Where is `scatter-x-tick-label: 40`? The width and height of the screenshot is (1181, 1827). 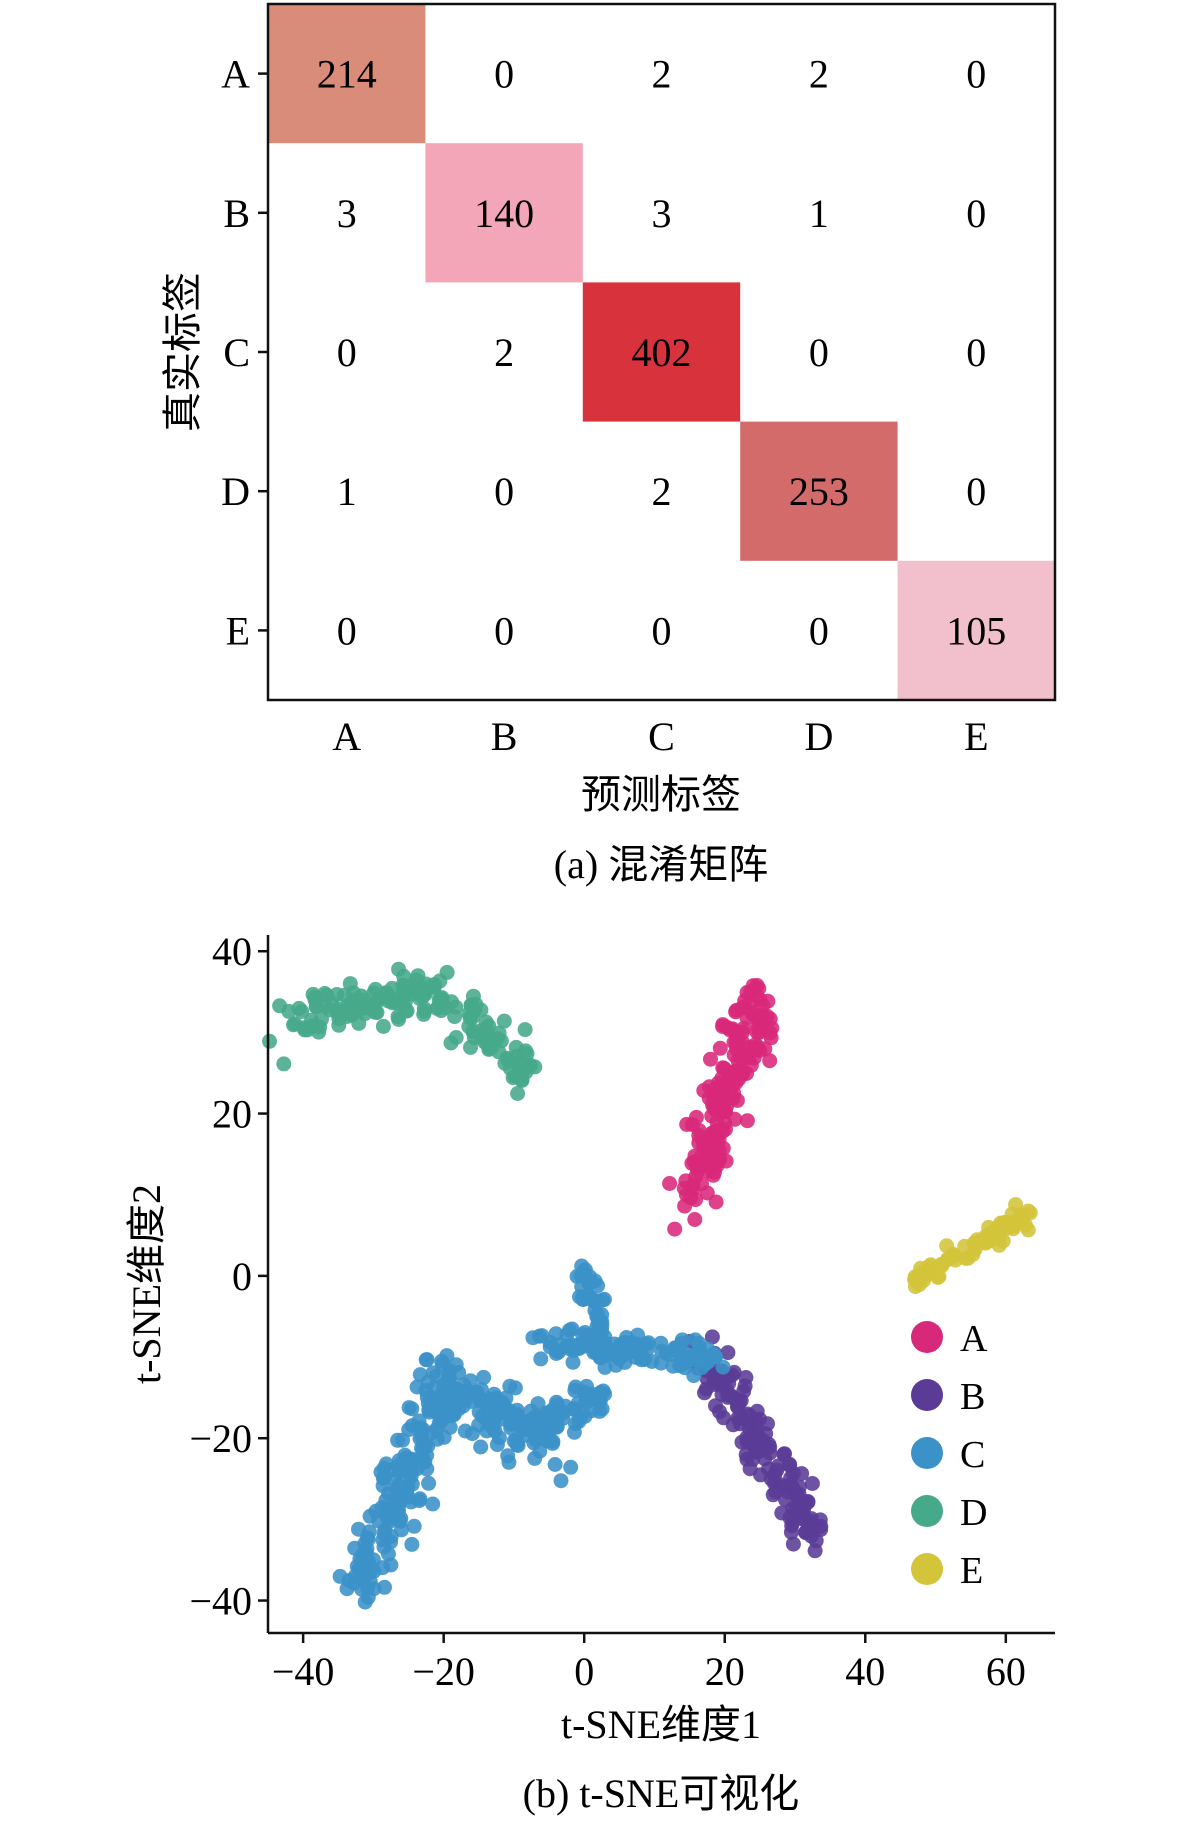 scatter-x-tick-label: 40 is located at coordinates (865, 1671).